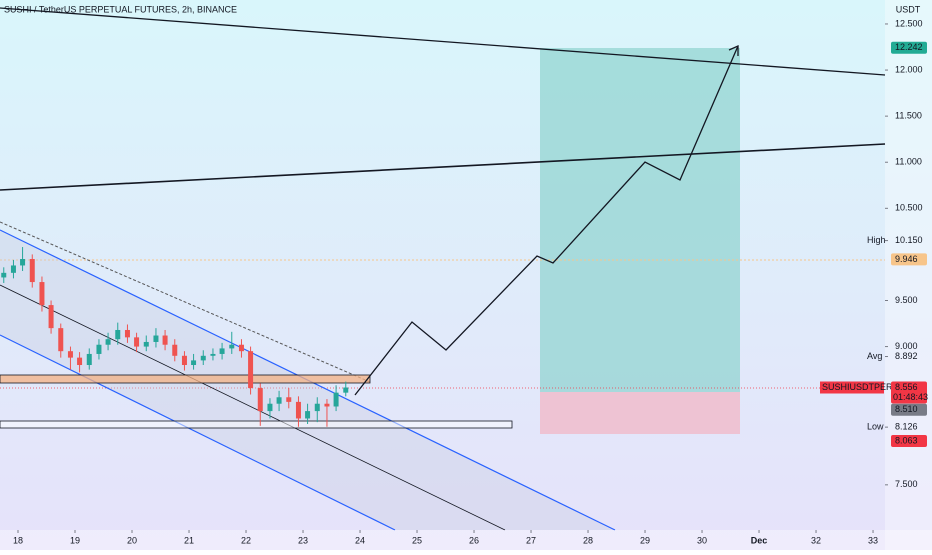 The image size is (932, 555). Describe the element at coordinates (733, 50) in the screenshot. I see `projection-arrow` at that location.